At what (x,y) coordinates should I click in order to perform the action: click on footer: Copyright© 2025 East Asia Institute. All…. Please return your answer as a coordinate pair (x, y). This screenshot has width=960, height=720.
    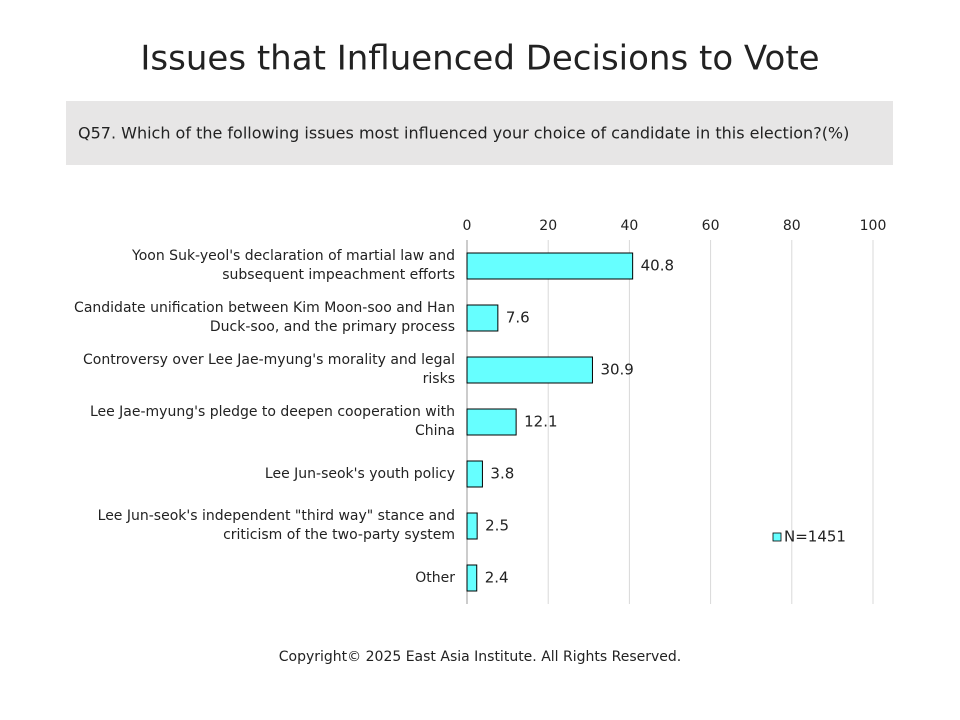
    Looking at the image, I should click on (480, 657).